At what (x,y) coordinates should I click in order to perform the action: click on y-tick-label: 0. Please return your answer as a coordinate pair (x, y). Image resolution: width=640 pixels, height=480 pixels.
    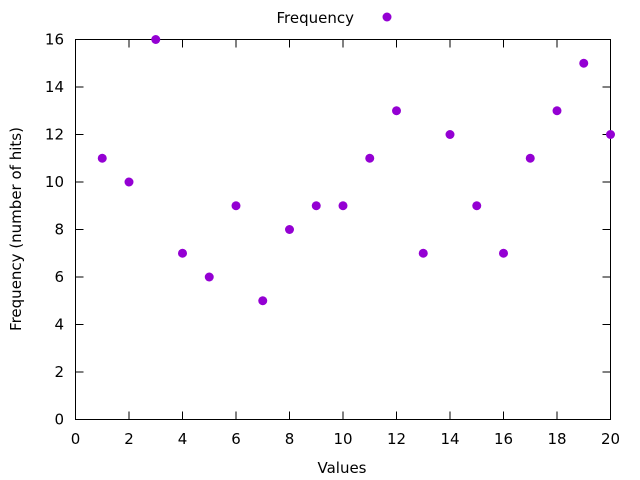
    Looking at the image, I should click on (59, 420).